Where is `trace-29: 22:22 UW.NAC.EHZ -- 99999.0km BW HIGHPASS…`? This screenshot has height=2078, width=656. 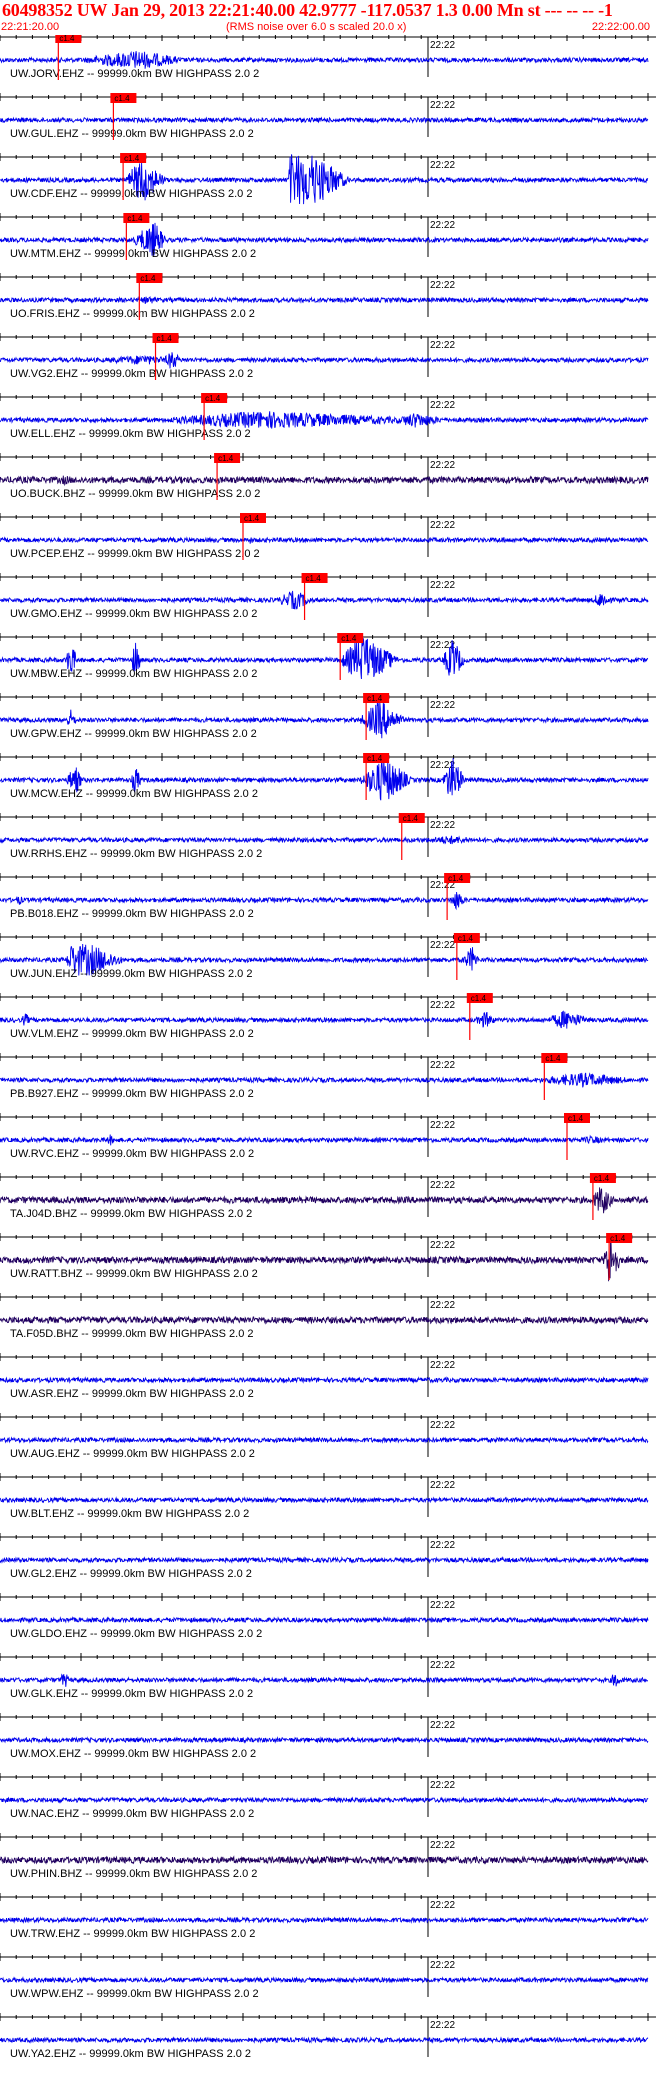 trace-29: 22:22 UW.NAC.EHZ -- 99999.0km BW HIGHPASS… is located at coordinates (328, 1796).